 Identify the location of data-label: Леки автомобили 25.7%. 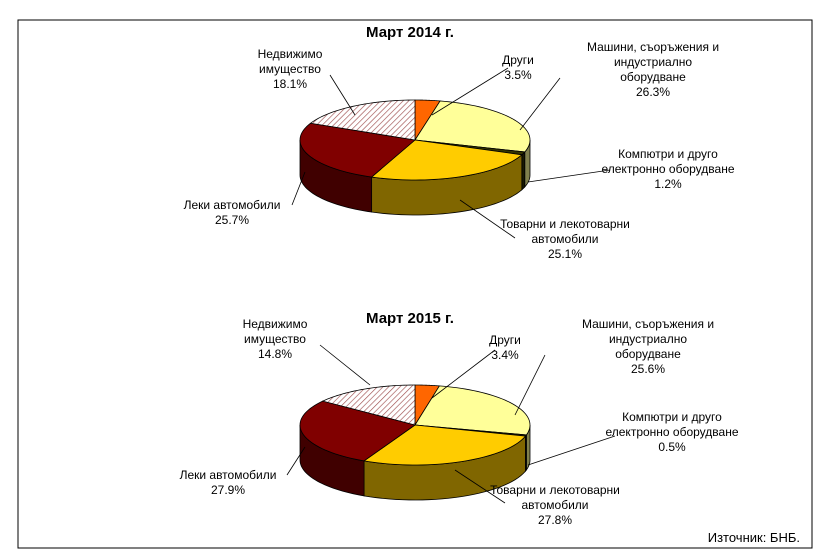
(232, 213).